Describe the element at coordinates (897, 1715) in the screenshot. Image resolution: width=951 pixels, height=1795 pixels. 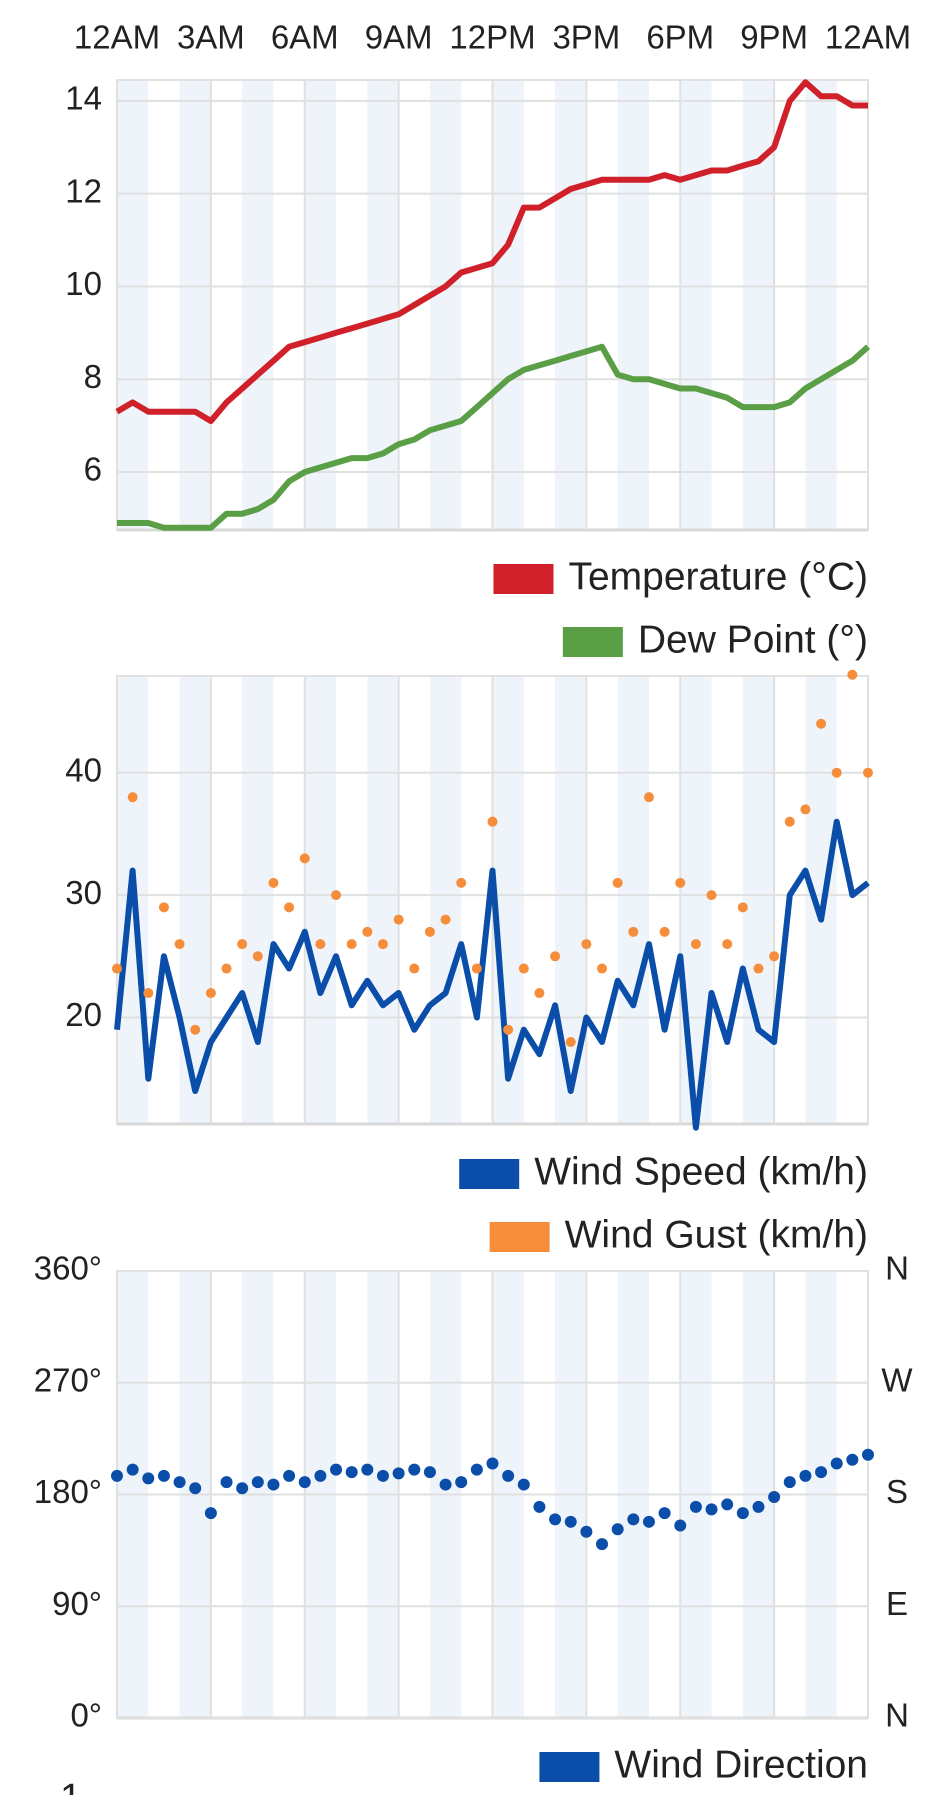
I see `y2-tick-label: N` at that location.